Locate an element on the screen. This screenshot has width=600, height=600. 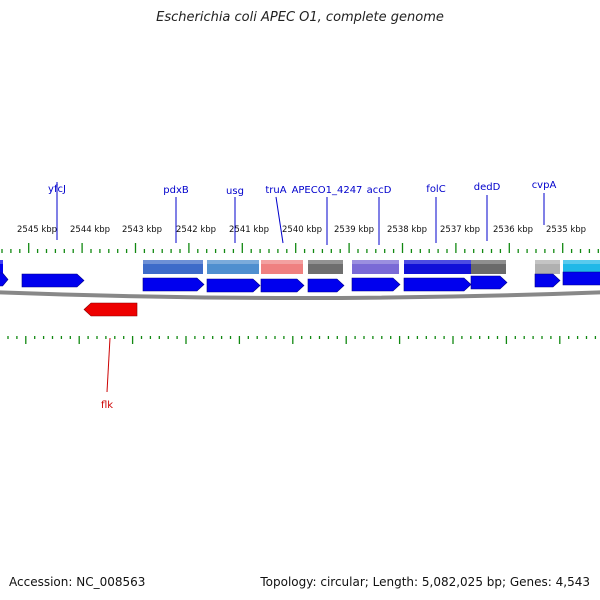
gene-label-APECO1_4247: APECO1_4247 is located at coordinates (327, 190).